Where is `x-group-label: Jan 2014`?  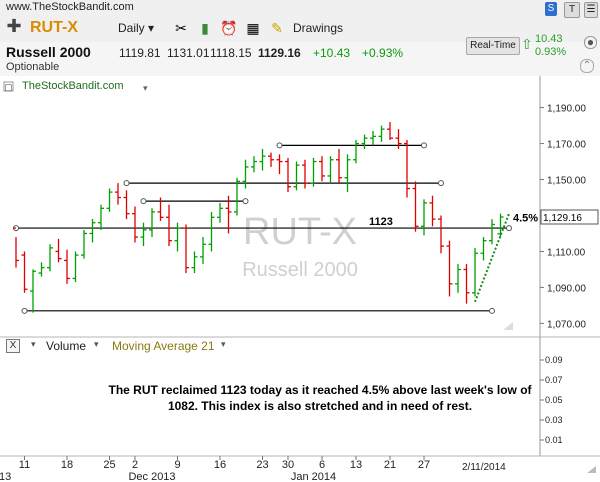
x-group-label: Jan 2014 is located at coordinates (313, 476).